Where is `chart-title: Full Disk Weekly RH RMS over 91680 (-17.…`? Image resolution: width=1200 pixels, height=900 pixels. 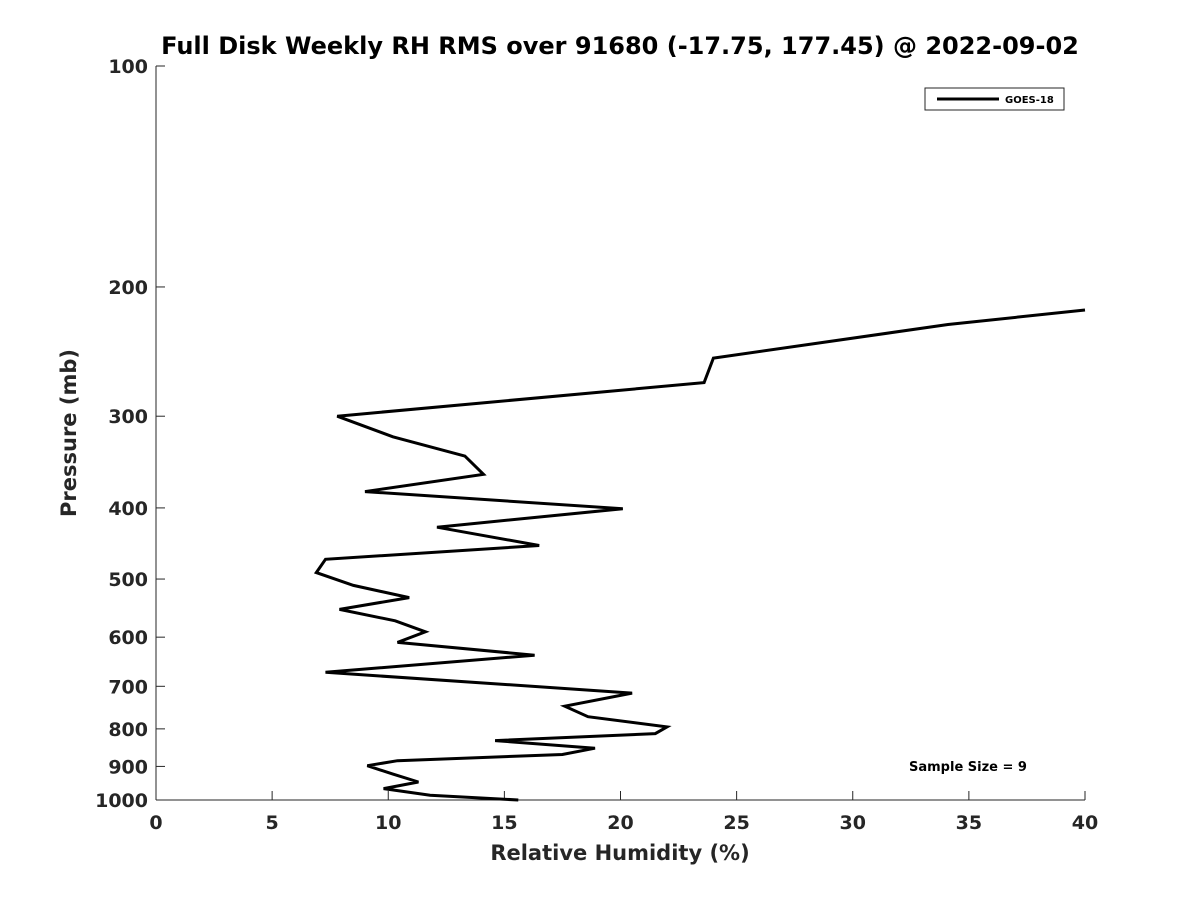 chart-title: Full Disk Weekly RH RMS over 91680 (-17.… is located at coordinates (620, 46).